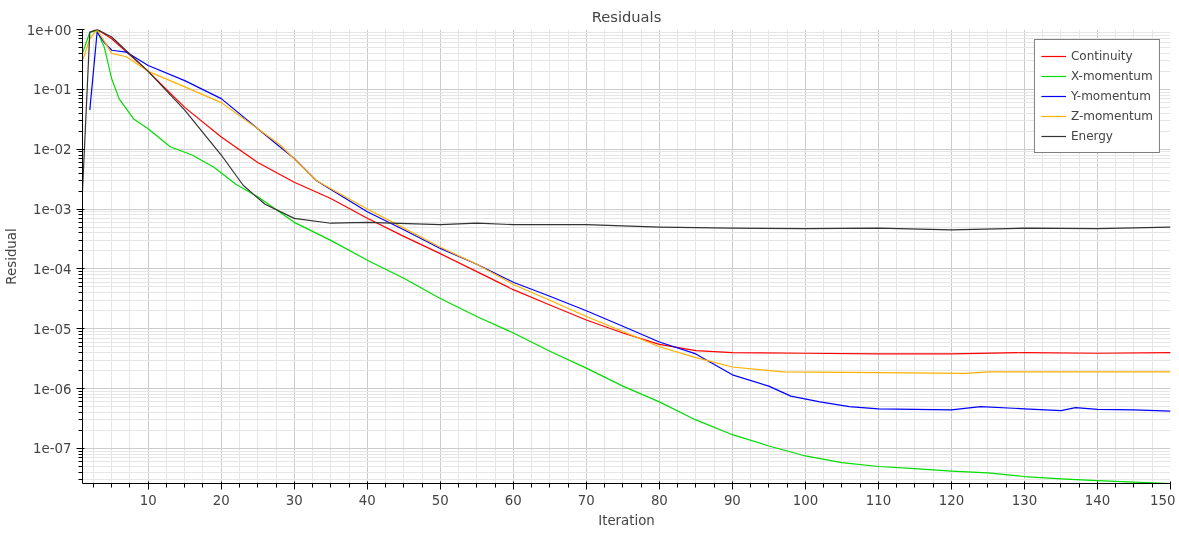 The width and height of the screenshot is (1179, 533). What do you see at coordinates (52, 90) in the screenshot?
I see `y-tick-label: 1e-01` at bounding box center [52, 90].